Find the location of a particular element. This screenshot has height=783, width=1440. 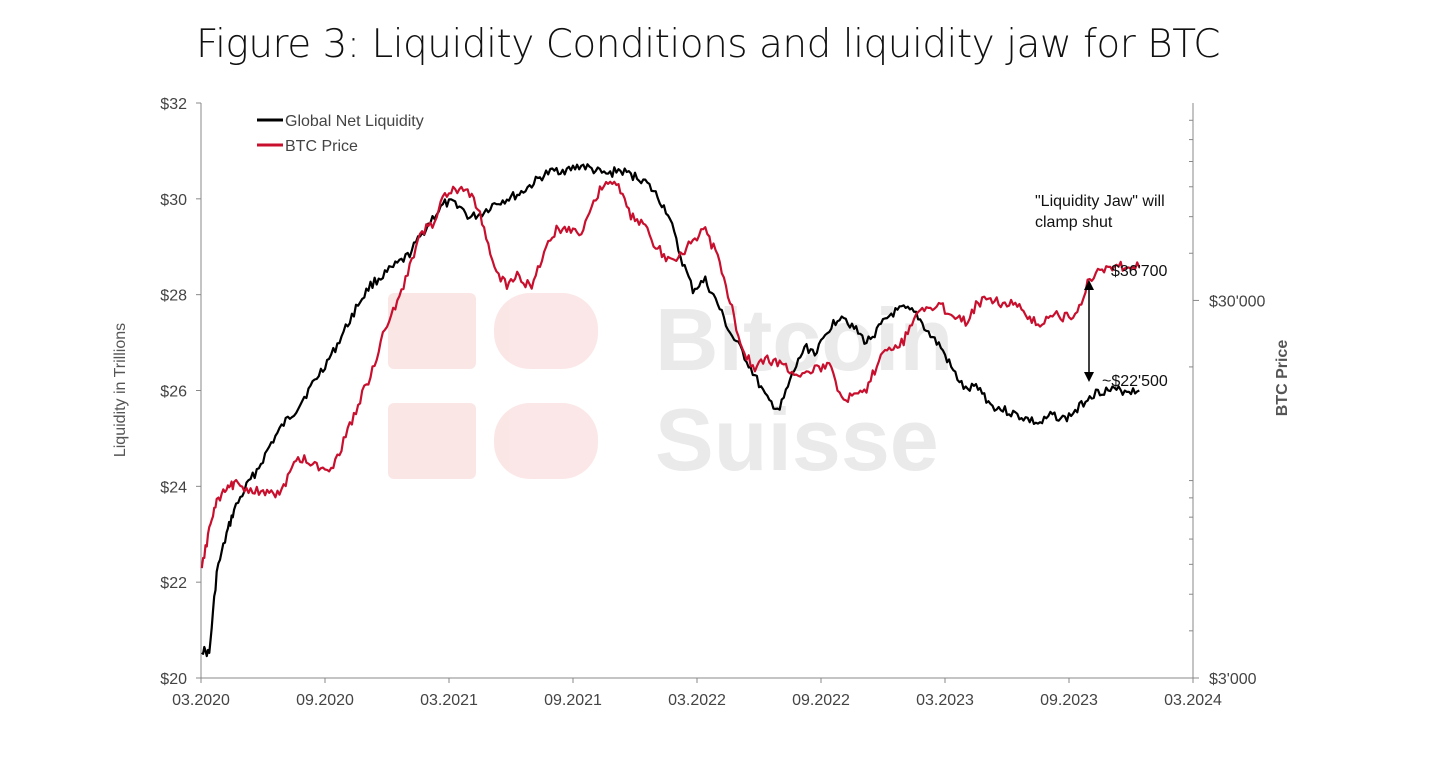

watermark-logo-icon is located at coordinates (493, 386).